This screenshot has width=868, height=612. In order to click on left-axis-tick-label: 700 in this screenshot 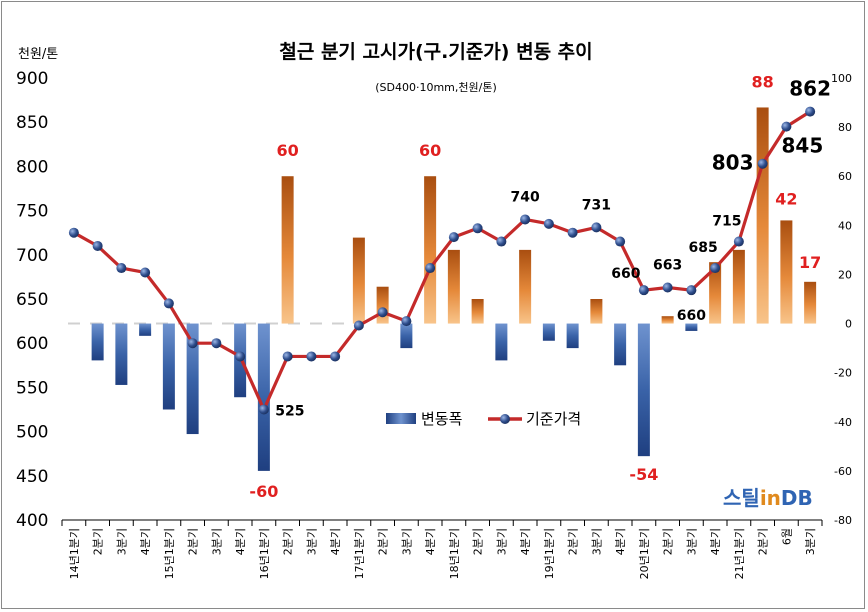, I will do `click(32, 256)`.